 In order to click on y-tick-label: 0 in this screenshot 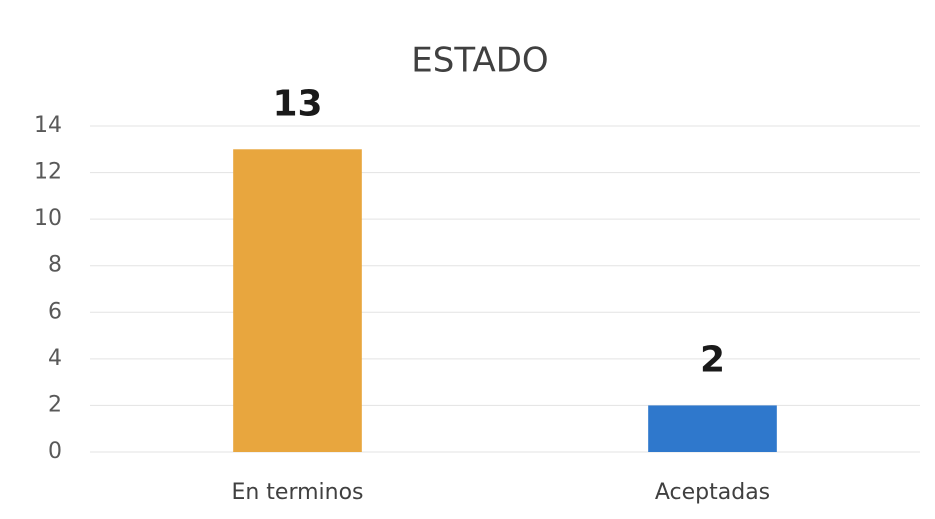, I will do `click(55, 451)`.